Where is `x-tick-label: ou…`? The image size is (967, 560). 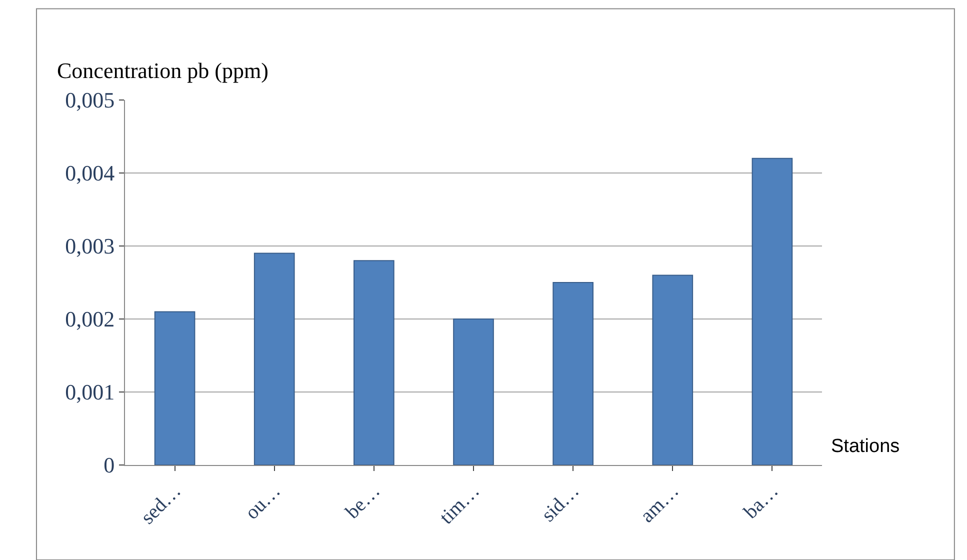
x-tick-label: ou… is located at coordinates (263, 502).